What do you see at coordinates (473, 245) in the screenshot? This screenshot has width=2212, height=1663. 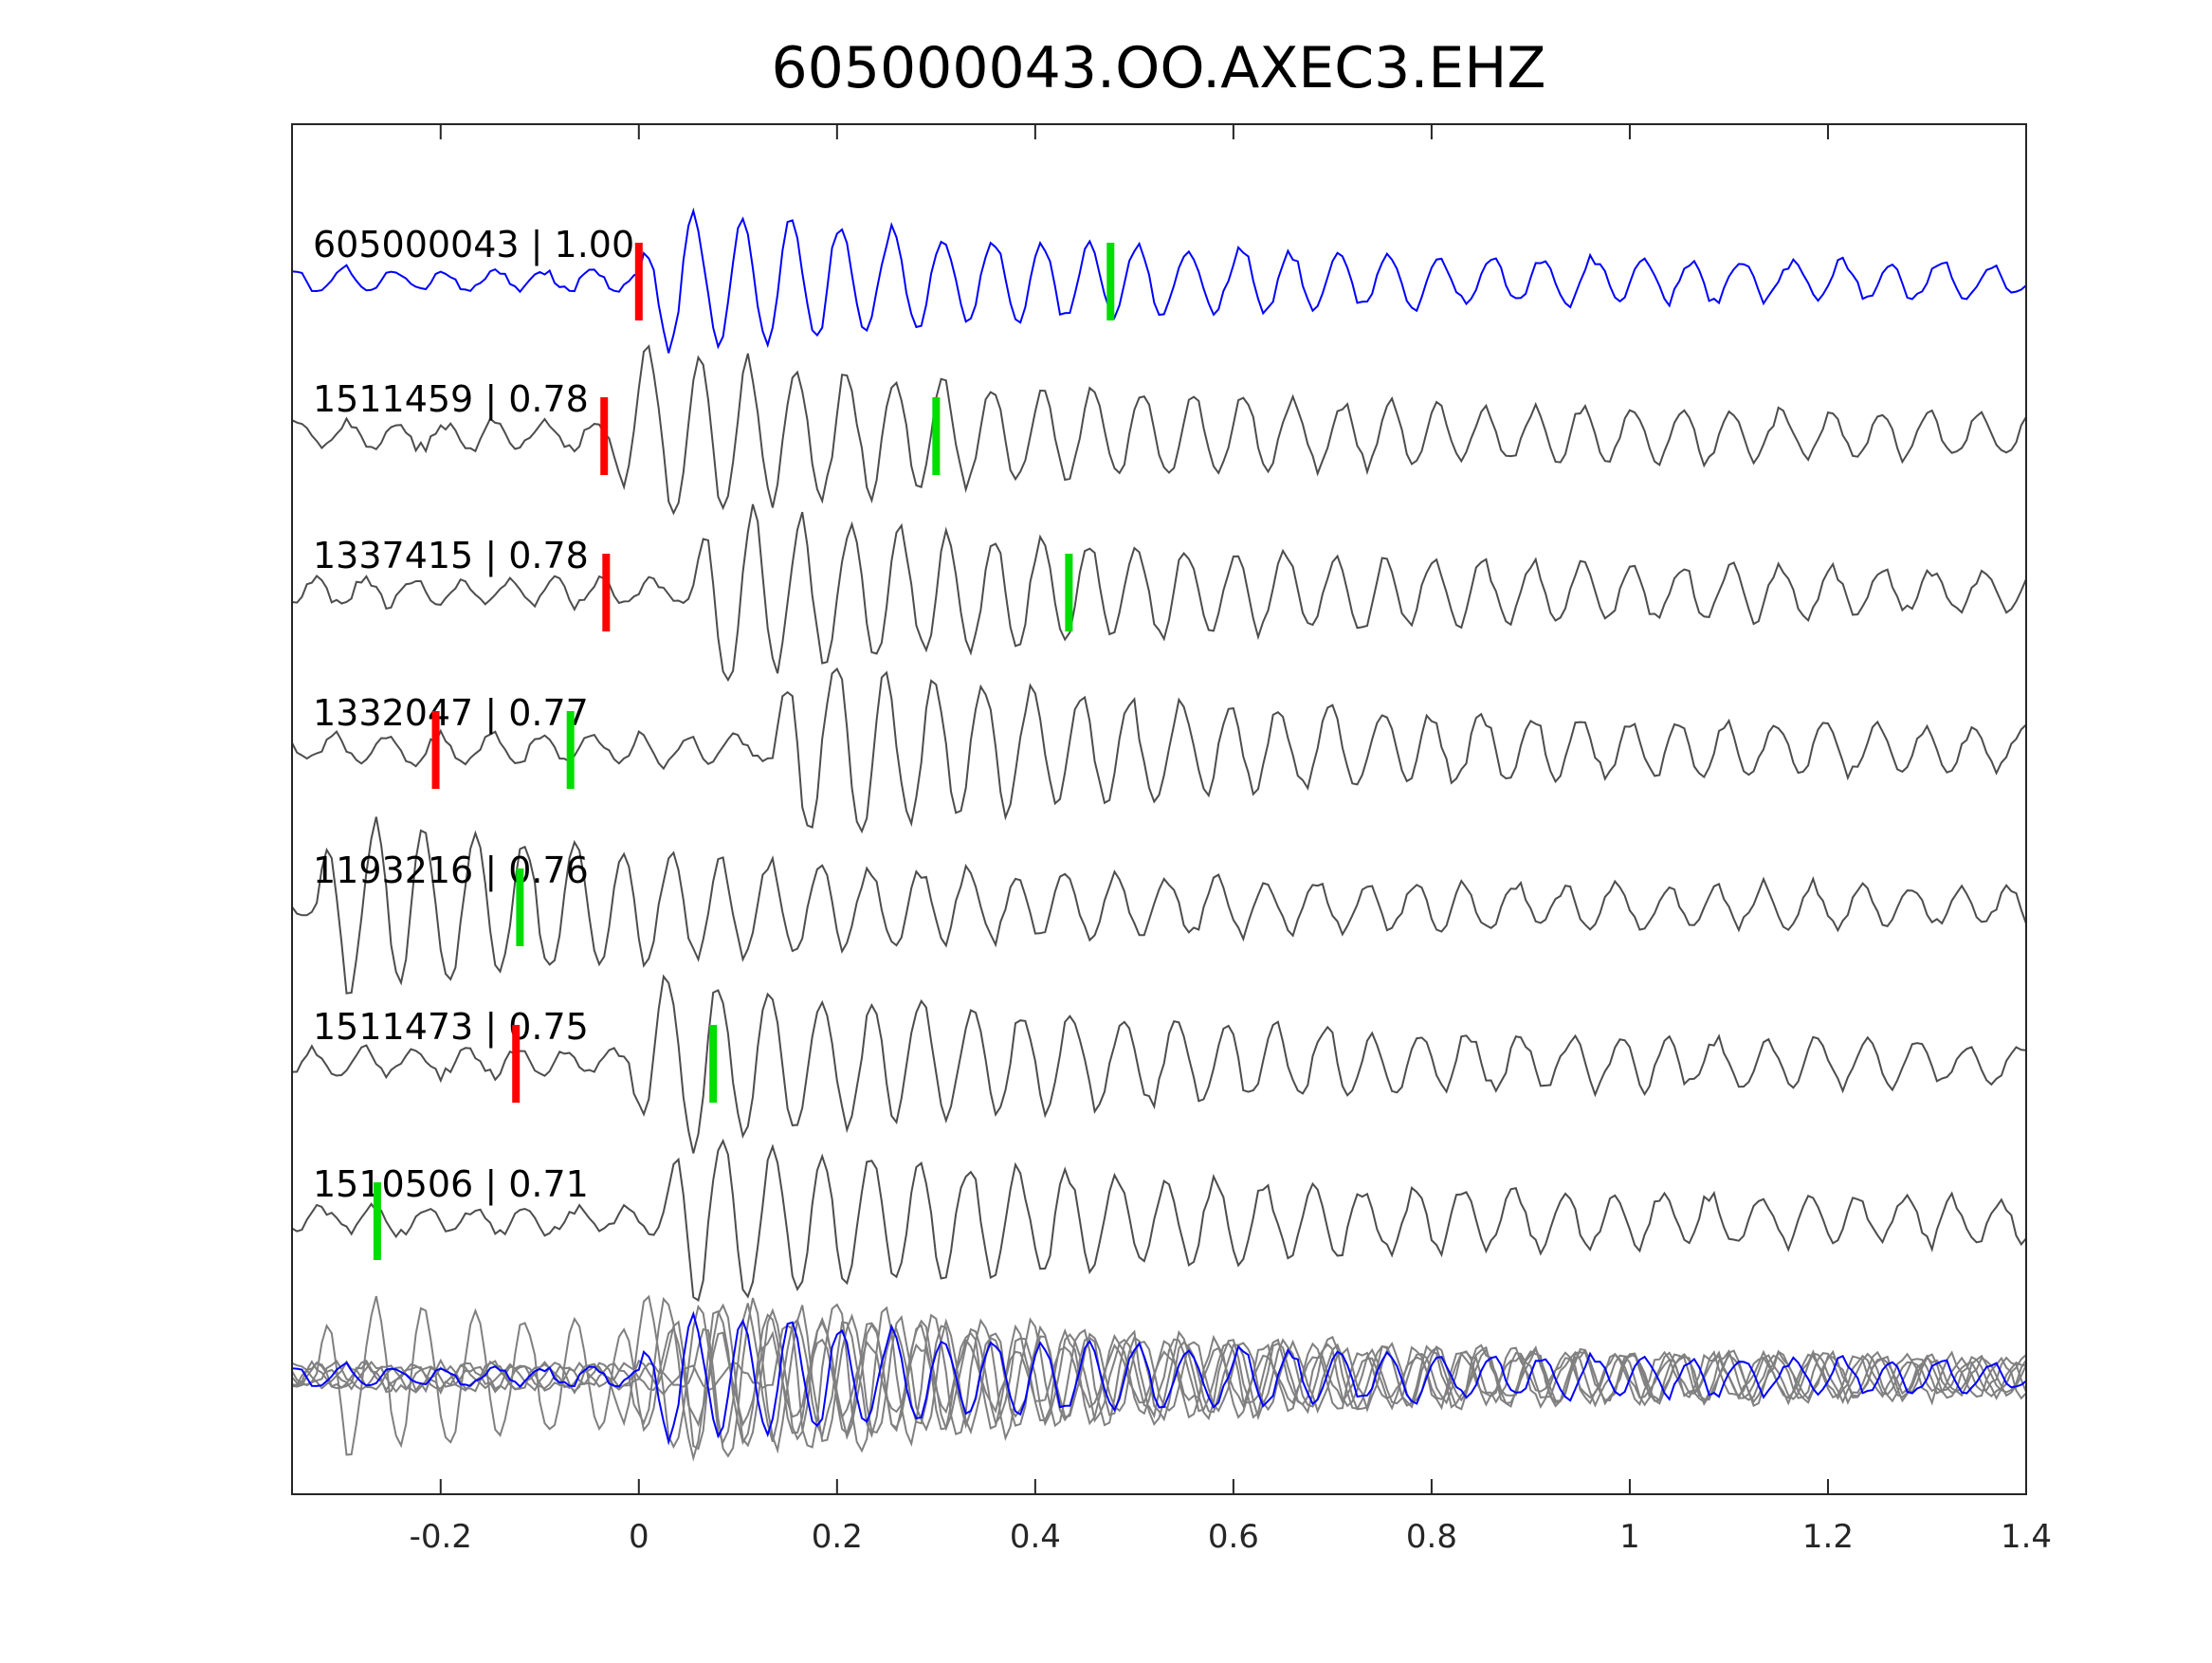 I see `trace-label: 605000043 | 1.00` at bounding box center [473, 245].